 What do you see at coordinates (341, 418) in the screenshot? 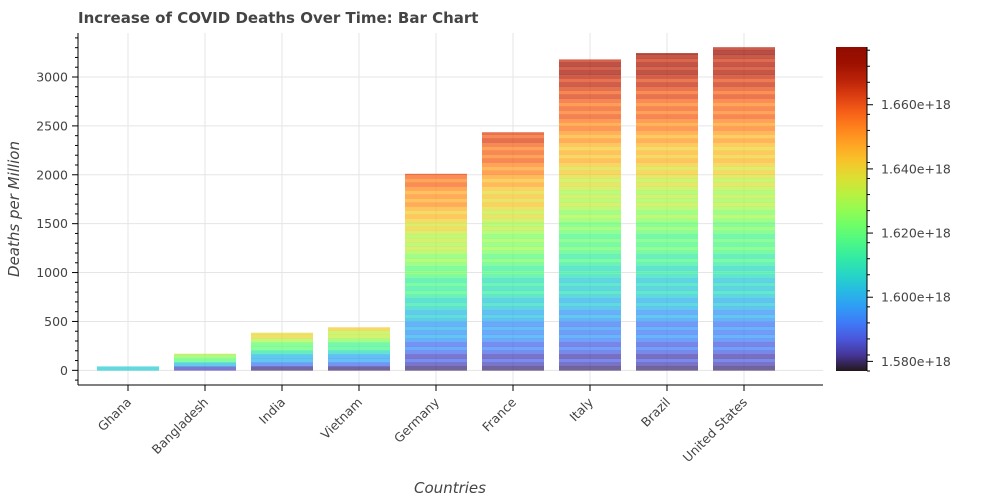
I see `x-tick-label: Vietnam` at bounding box center [341, 418].